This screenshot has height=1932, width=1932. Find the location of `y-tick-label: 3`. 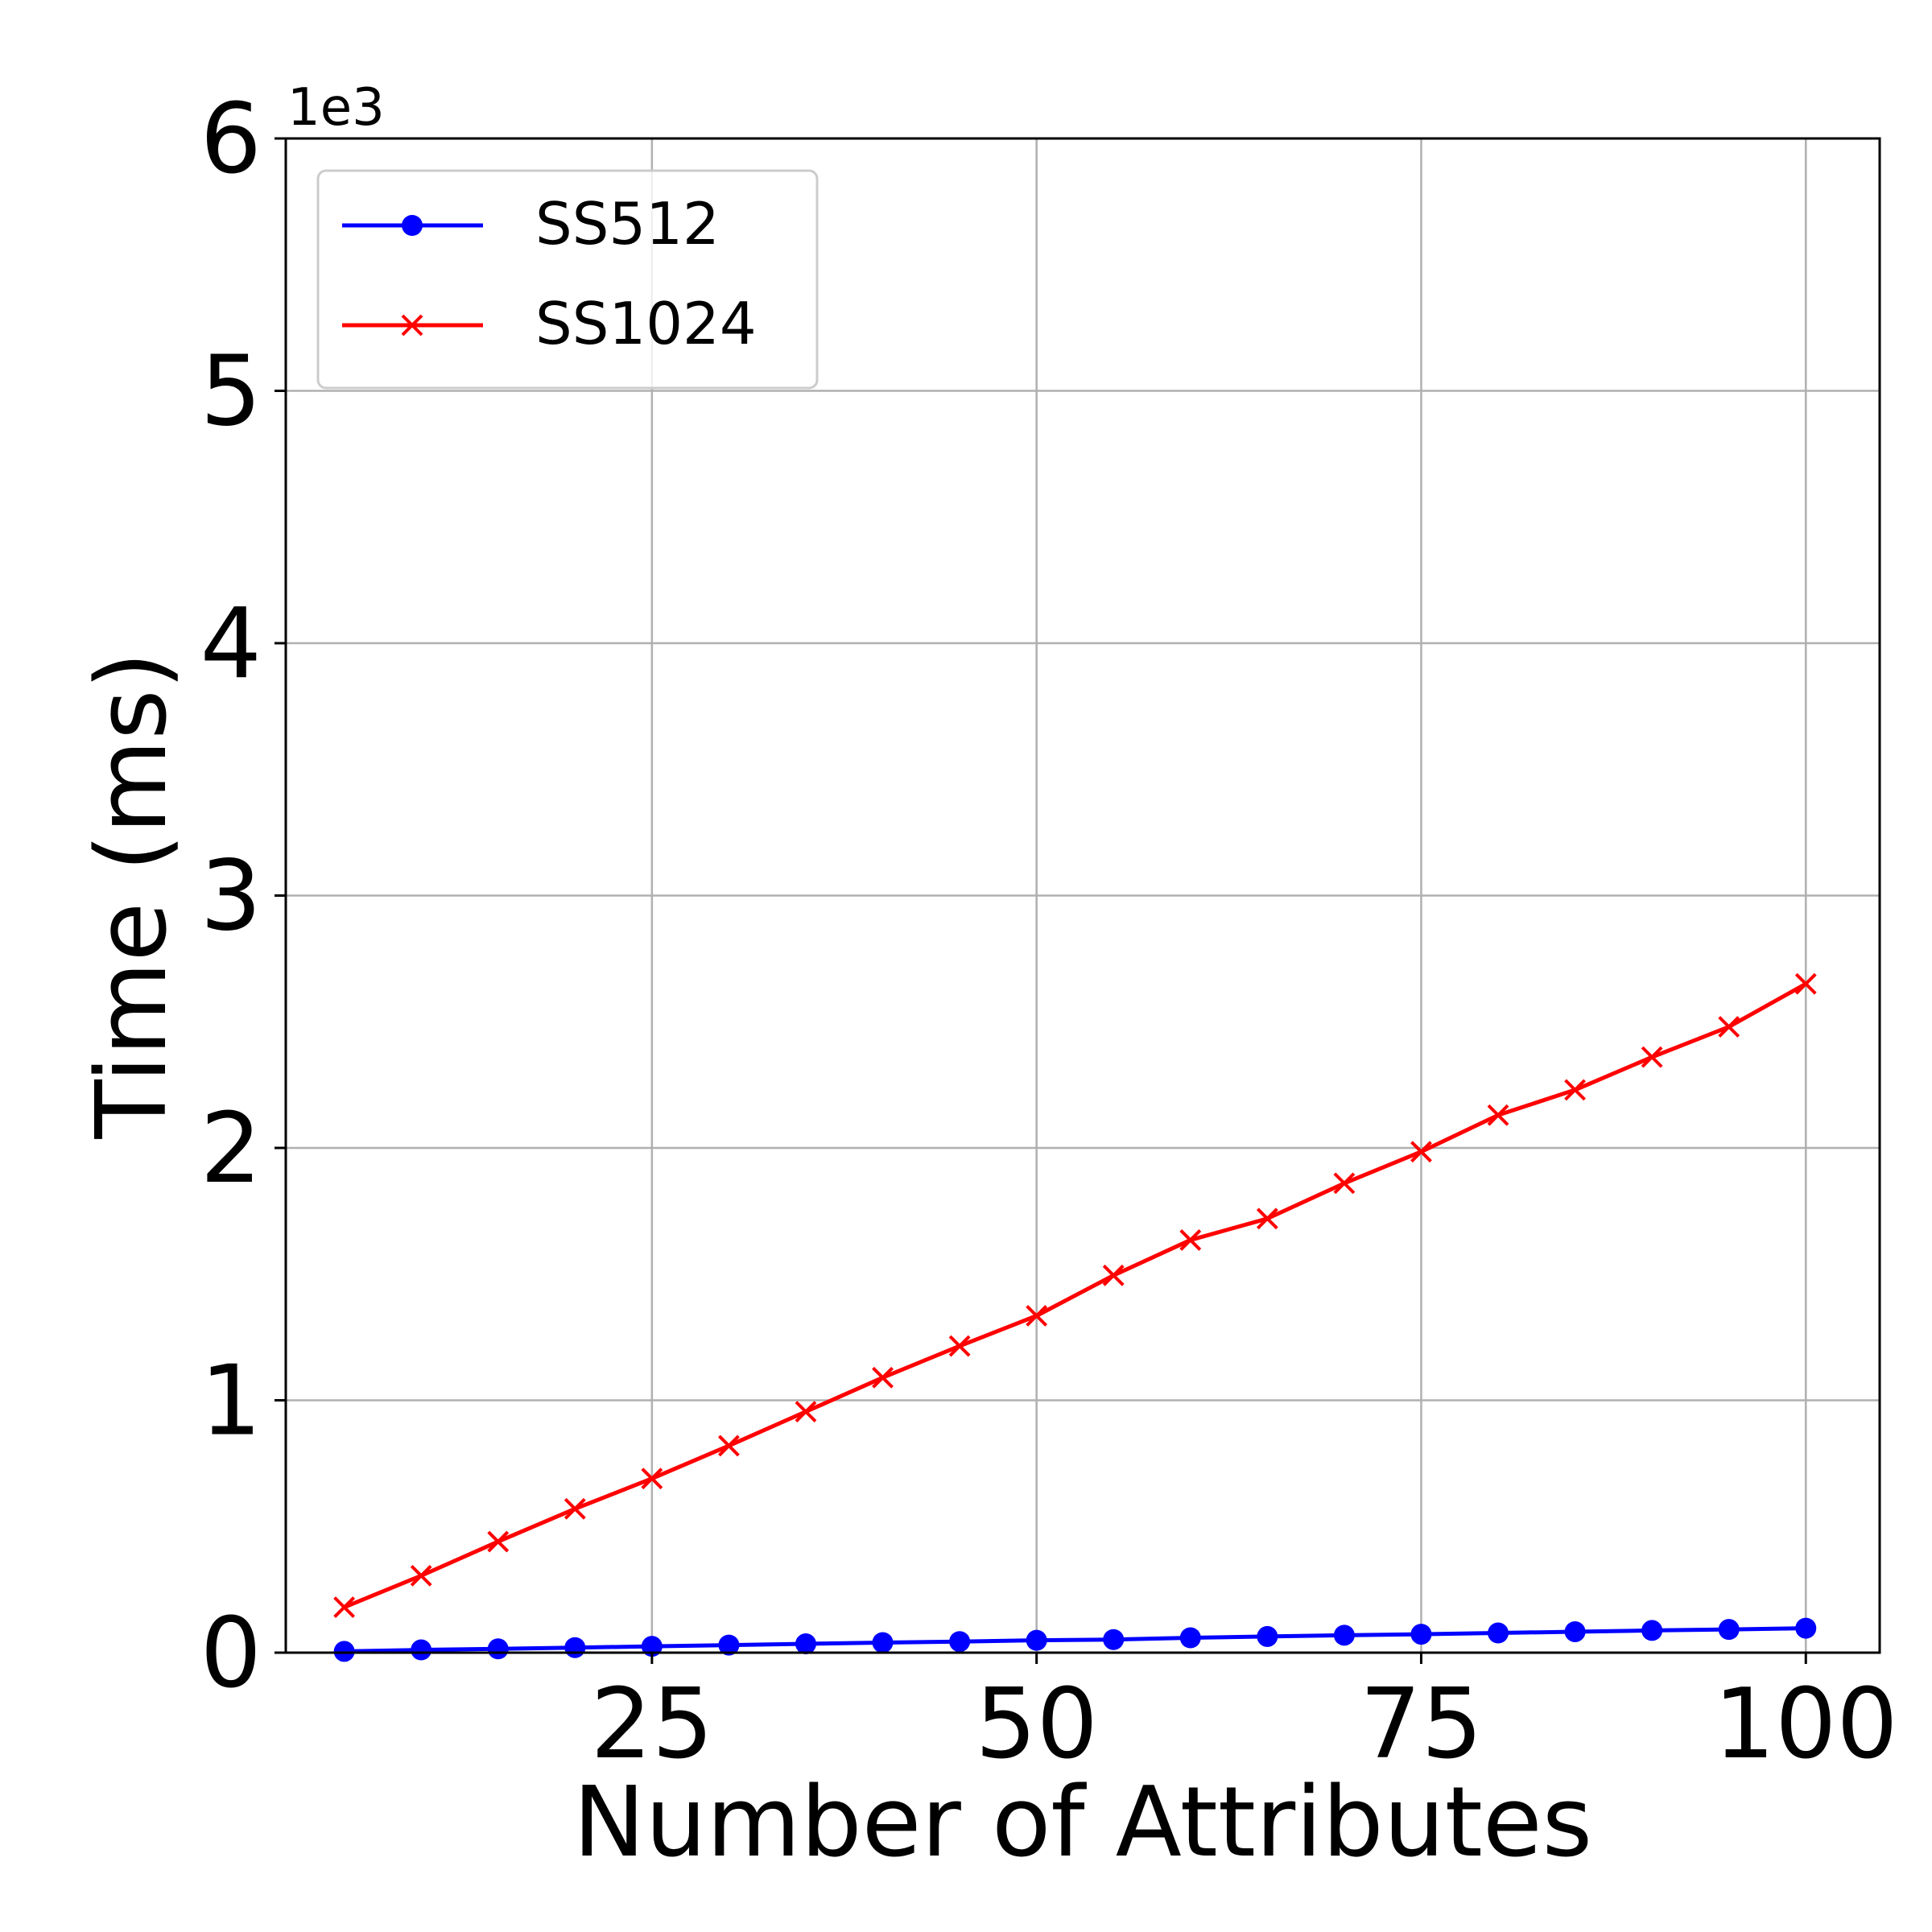

y-tick-label: 3 is located at coordinates (231, 897).